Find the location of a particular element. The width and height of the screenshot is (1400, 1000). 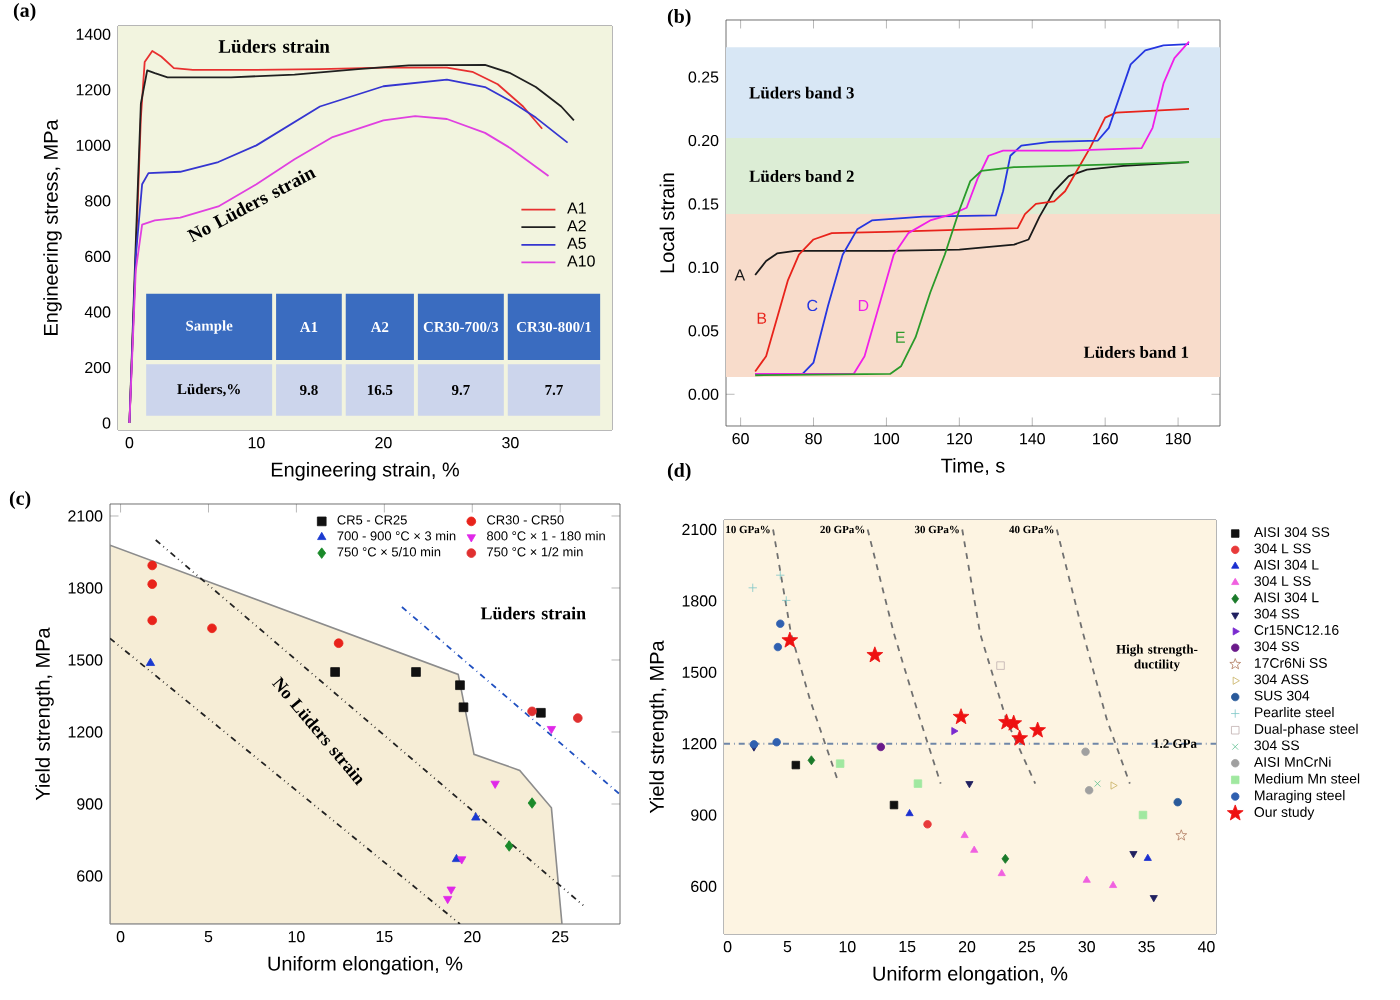

y-axis-title: Engineering stress, MPa is located at coordinates (52, 227).